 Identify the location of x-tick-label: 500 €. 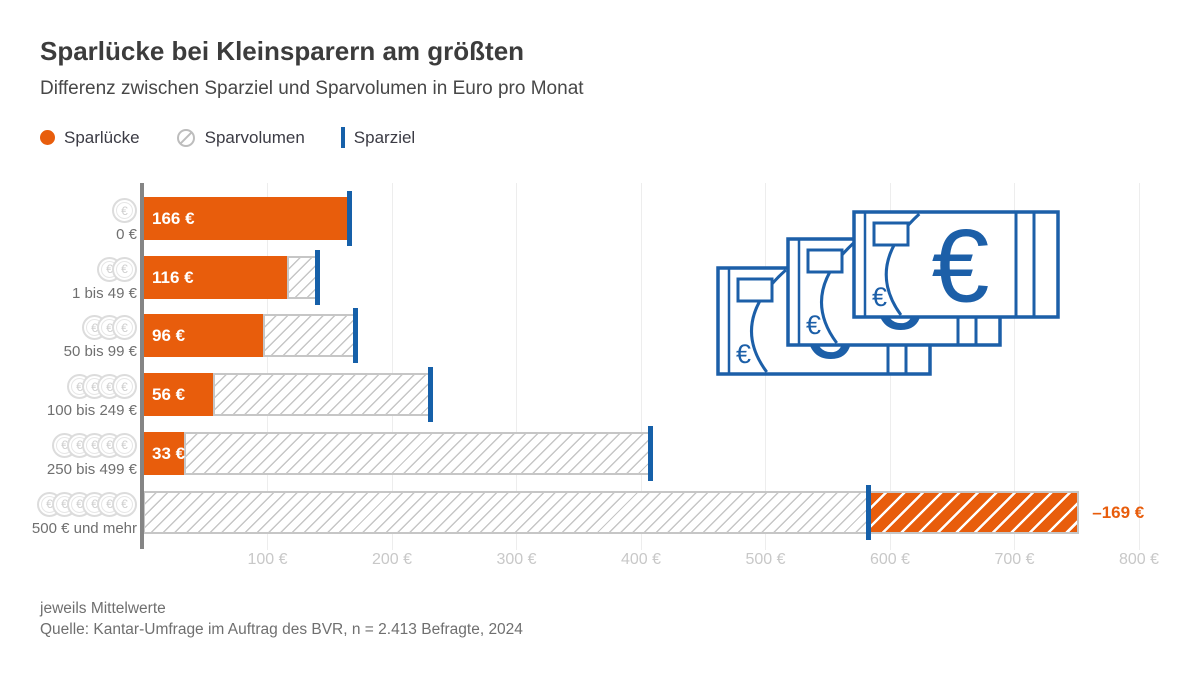
(765, 559).